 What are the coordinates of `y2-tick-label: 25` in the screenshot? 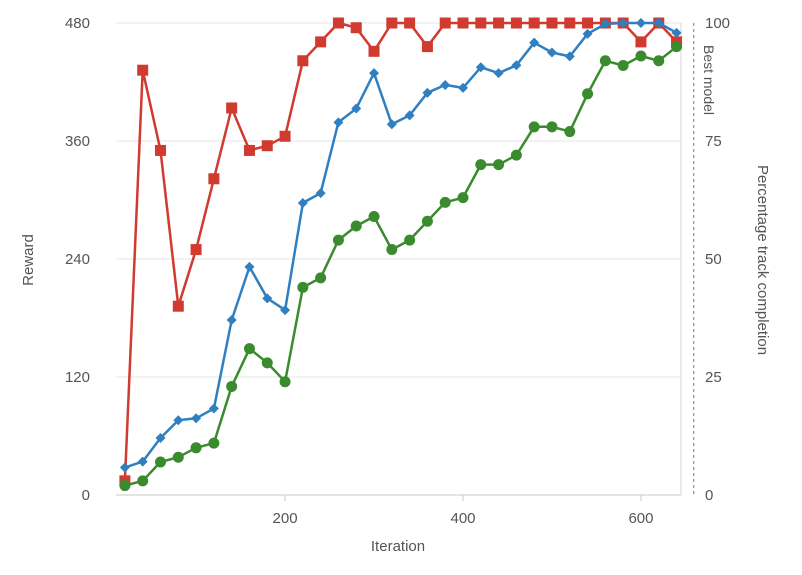 It's located at (713, 377).